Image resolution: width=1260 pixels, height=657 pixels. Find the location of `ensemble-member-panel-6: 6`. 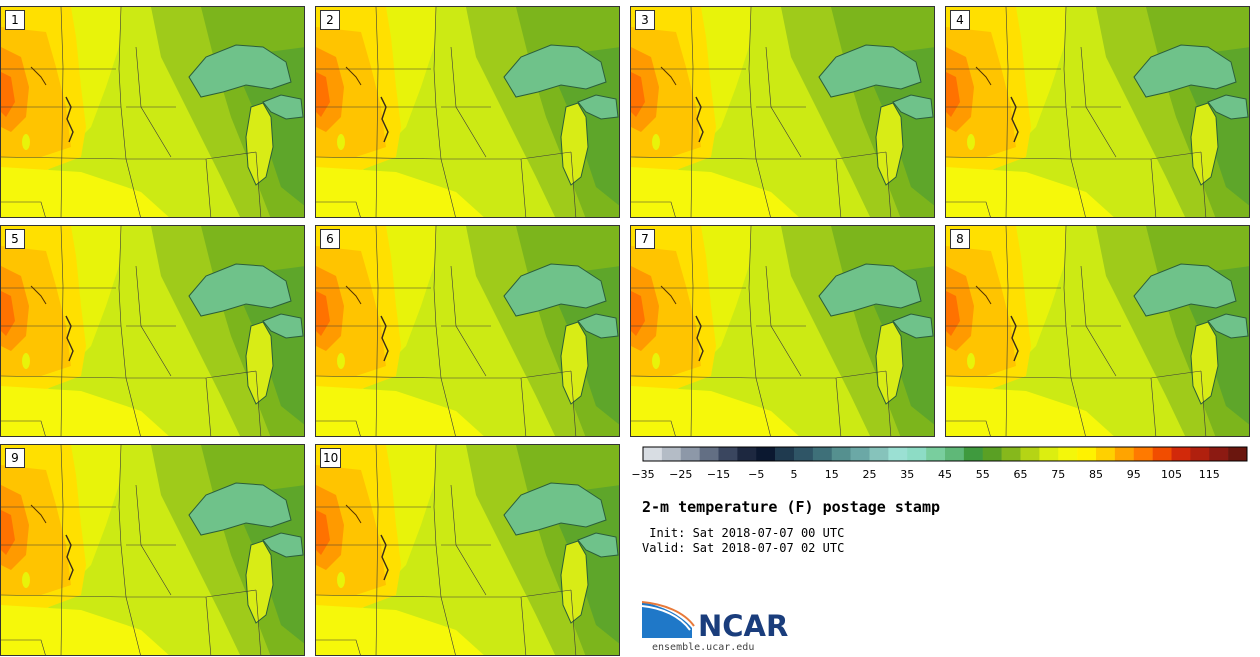

ensemble-member-panel-6: 6 is located at coordinates (467, 331).